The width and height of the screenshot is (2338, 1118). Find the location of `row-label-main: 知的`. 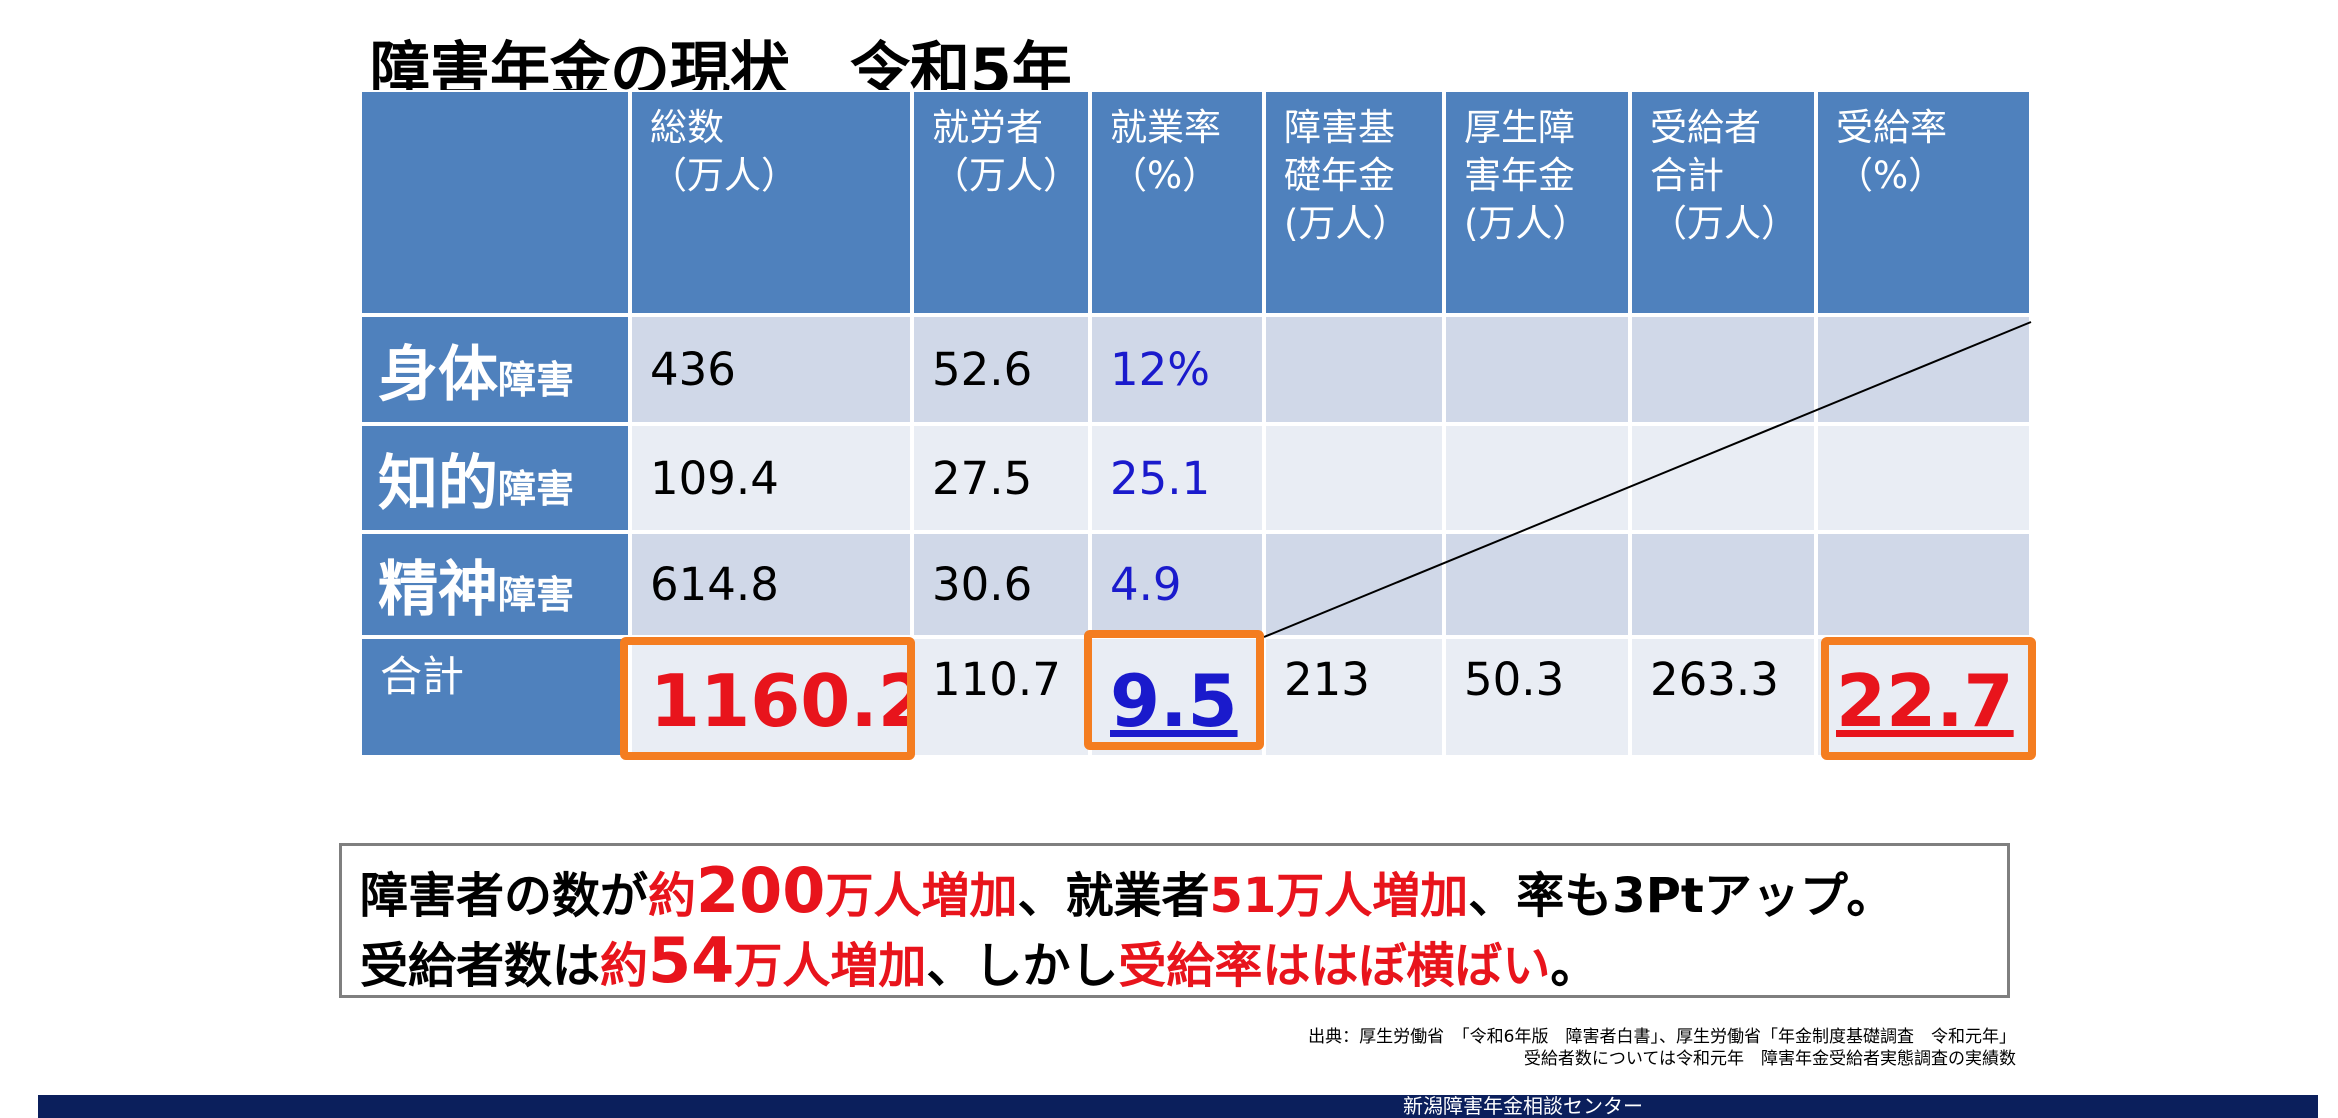

row-label-main: 知的 is located at coordinates (438, 483).